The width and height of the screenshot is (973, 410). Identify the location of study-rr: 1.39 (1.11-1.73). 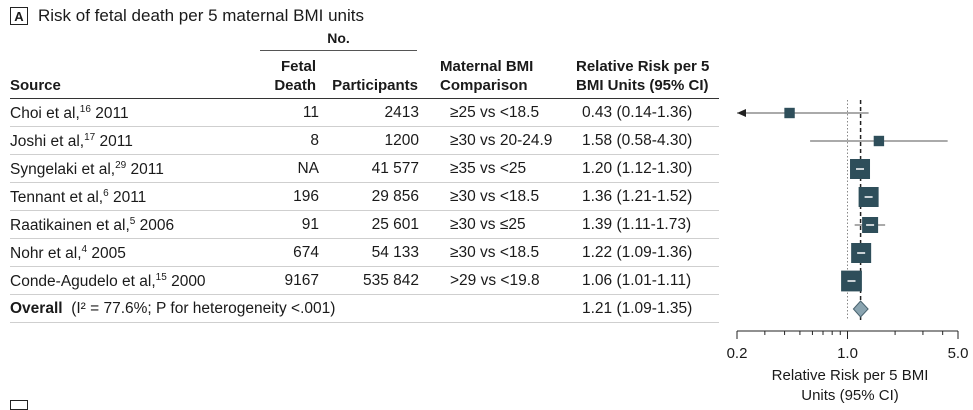
(637, 224).